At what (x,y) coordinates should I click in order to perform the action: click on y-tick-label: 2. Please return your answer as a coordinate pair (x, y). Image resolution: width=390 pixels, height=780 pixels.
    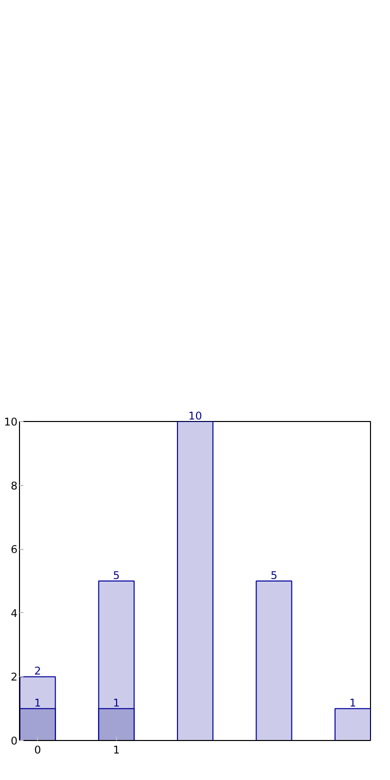
    Looking at the image, I should click on (14, 677).